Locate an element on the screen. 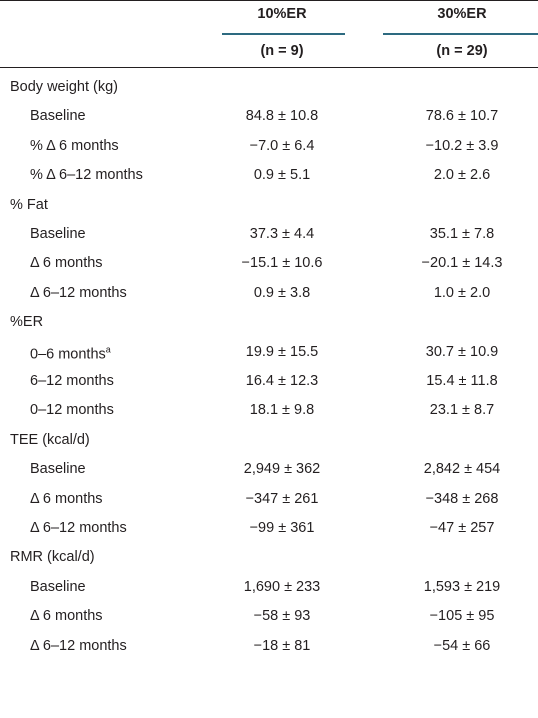  section-title: TEE (kcal/d) is located at coordinates (50, 439).